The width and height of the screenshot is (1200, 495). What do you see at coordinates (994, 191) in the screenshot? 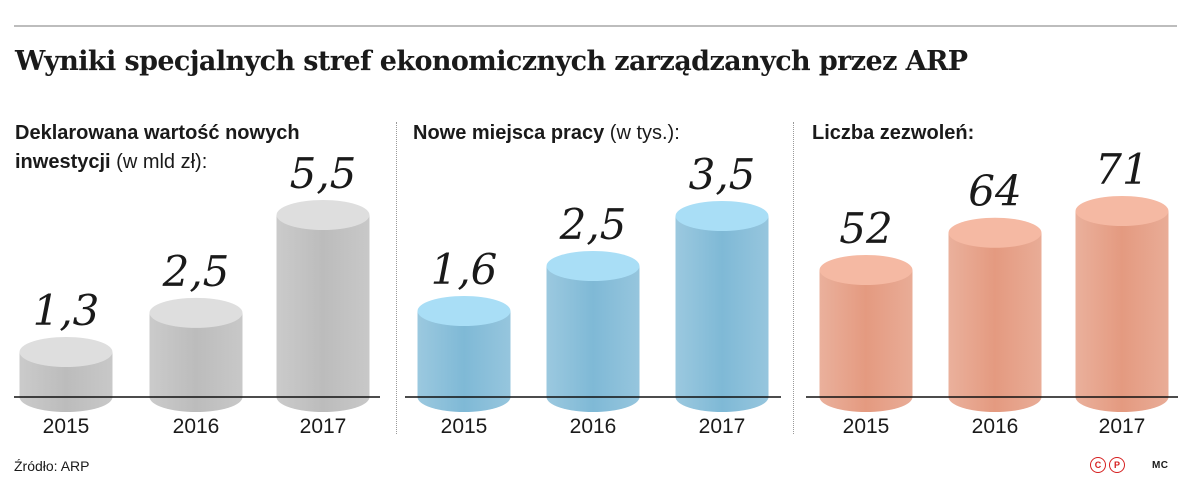
I see `value-label: 64` at bounding box center [994, 191].